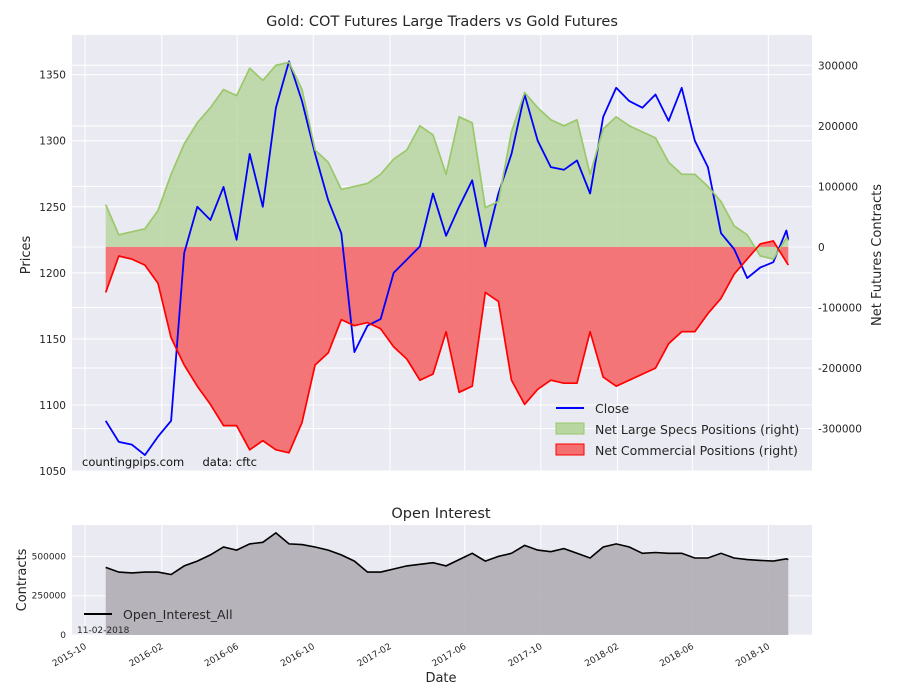  What do you see at coordinates (147, 655) in the screenshot?
I see `date-tick-label: 2016-02` at bounding box center [147, 655].